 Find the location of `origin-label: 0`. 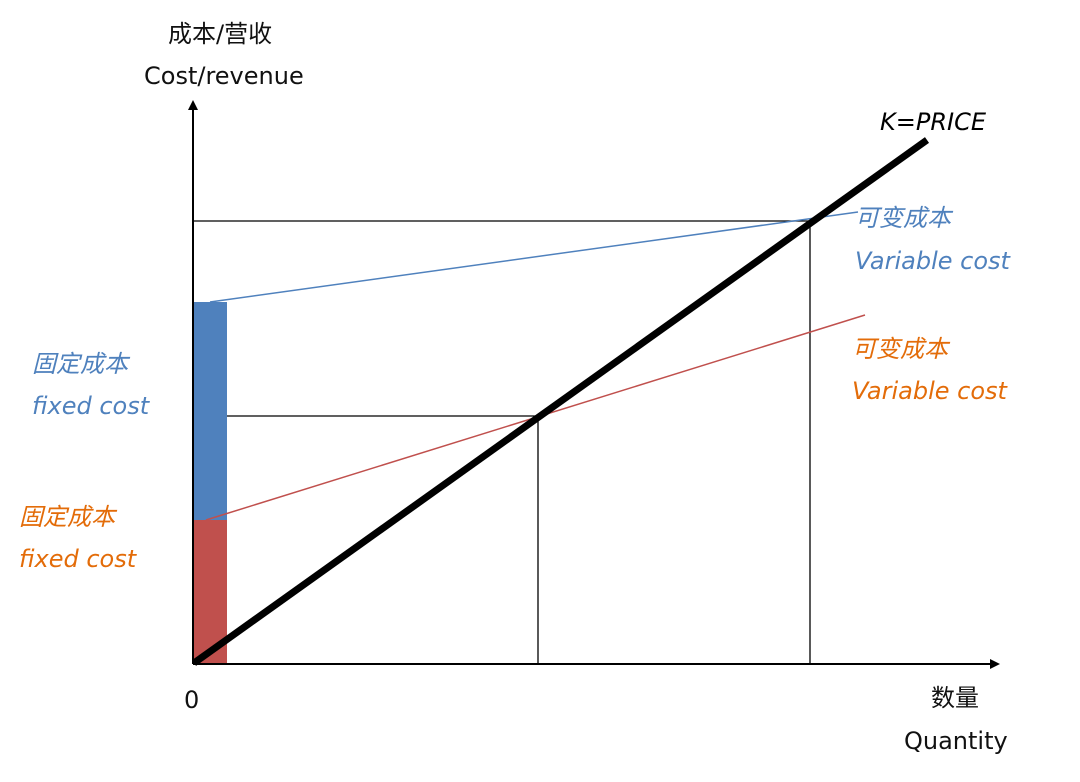

origin-label: 0 is located at coordinates (191, 700).